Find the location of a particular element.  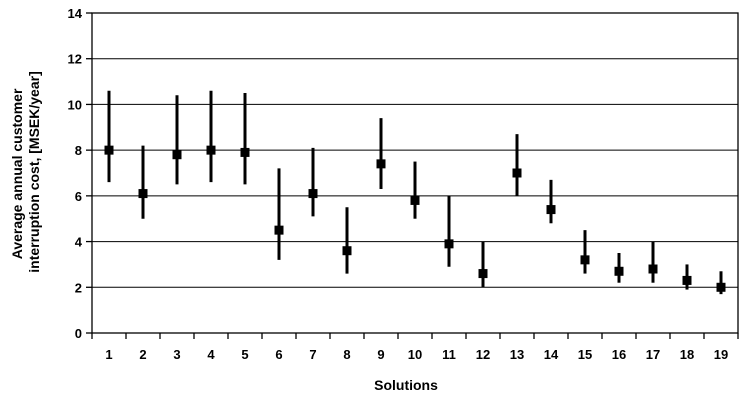

x-tick-label: 8 is located at coordinates (346, 354).